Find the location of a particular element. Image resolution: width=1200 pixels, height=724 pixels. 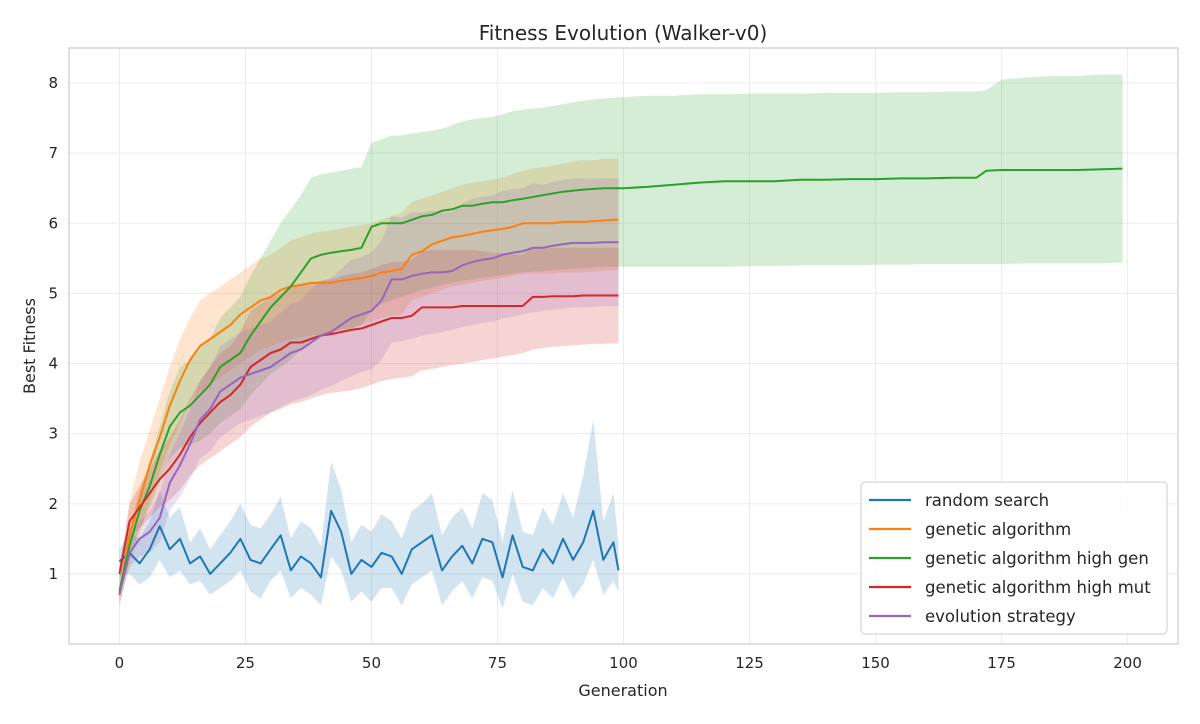

x-tick-label: 50 is located at coordinates (371, 663).